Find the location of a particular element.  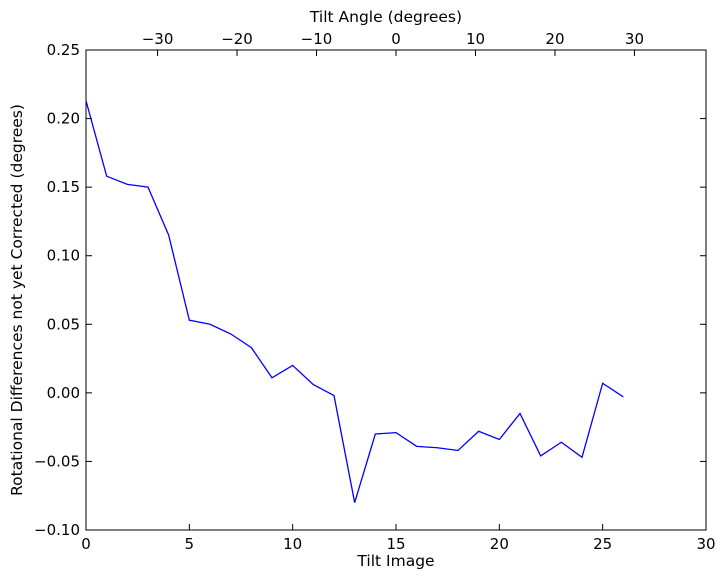

y-tick-label: 0.00 is located at coordinates (63, 393).